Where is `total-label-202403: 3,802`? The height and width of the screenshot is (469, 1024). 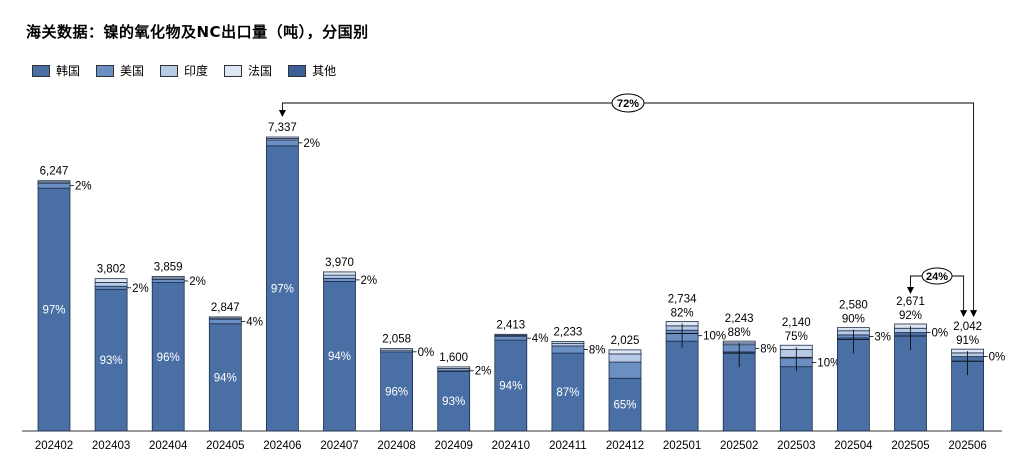 total-label-202403: 3,802 is located at coordinates (111, 270).